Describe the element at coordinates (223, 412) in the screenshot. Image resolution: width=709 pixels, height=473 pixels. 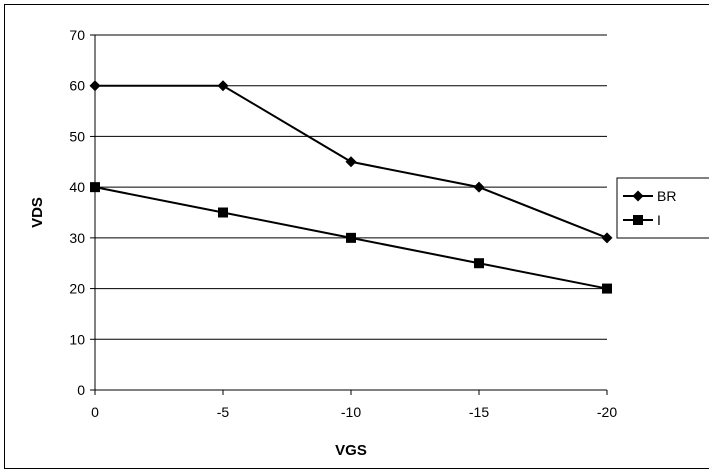
I see `x-tick-label: -5` at that location.